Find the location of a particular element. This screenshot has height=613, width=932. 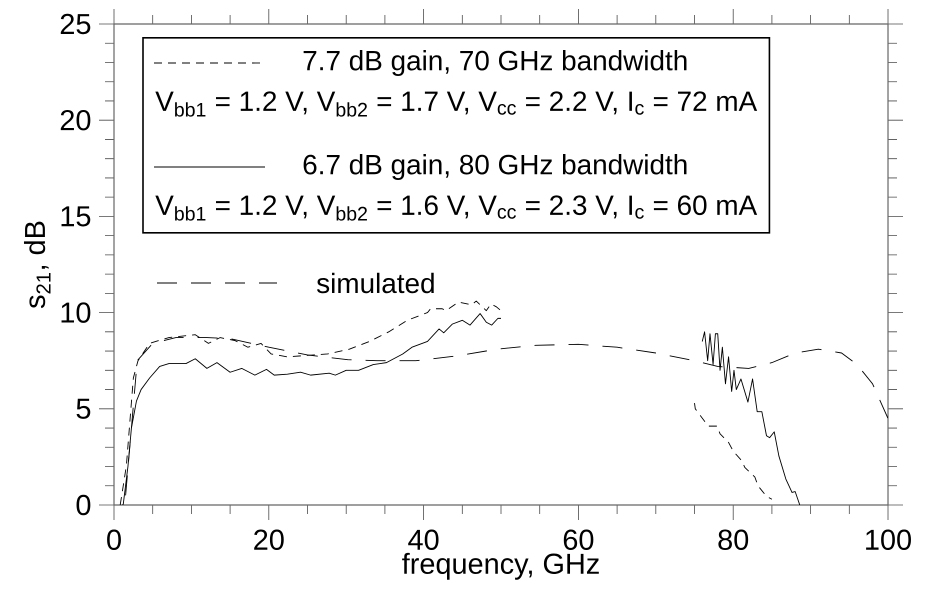

x-tick-label: 40 is located at coordinates (423, 540).